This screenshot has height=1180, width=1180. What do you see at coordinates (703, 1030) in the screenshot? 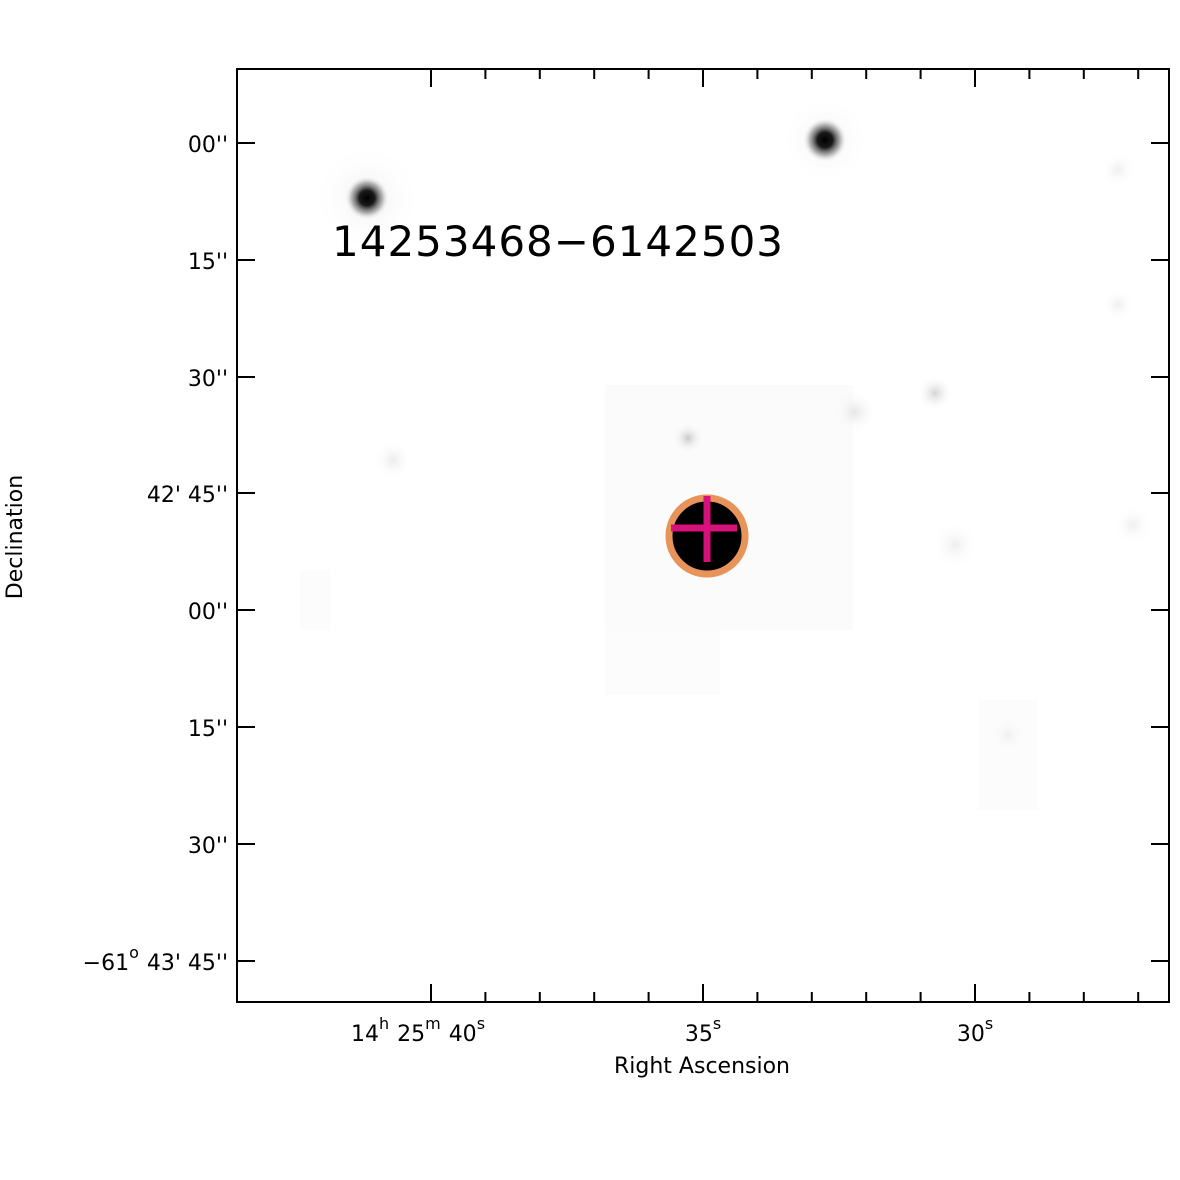
I see `x-tick-label: 35s` at bounding box center [703, 1030].